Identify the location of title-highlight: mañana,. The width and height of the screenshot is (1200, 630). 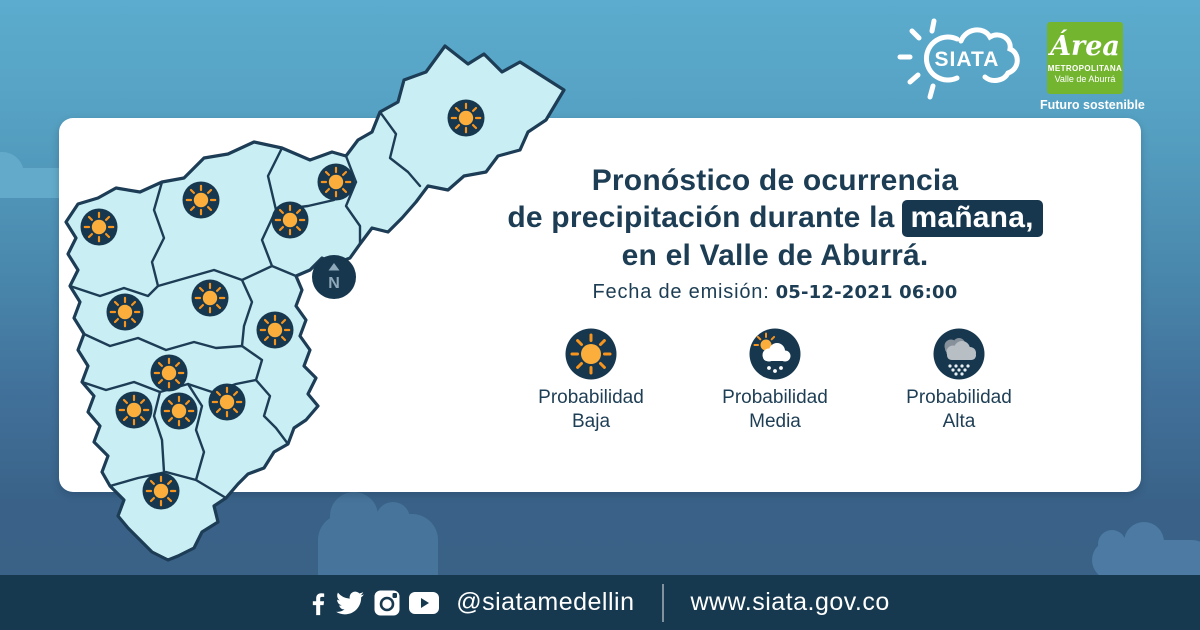
(972, 218).